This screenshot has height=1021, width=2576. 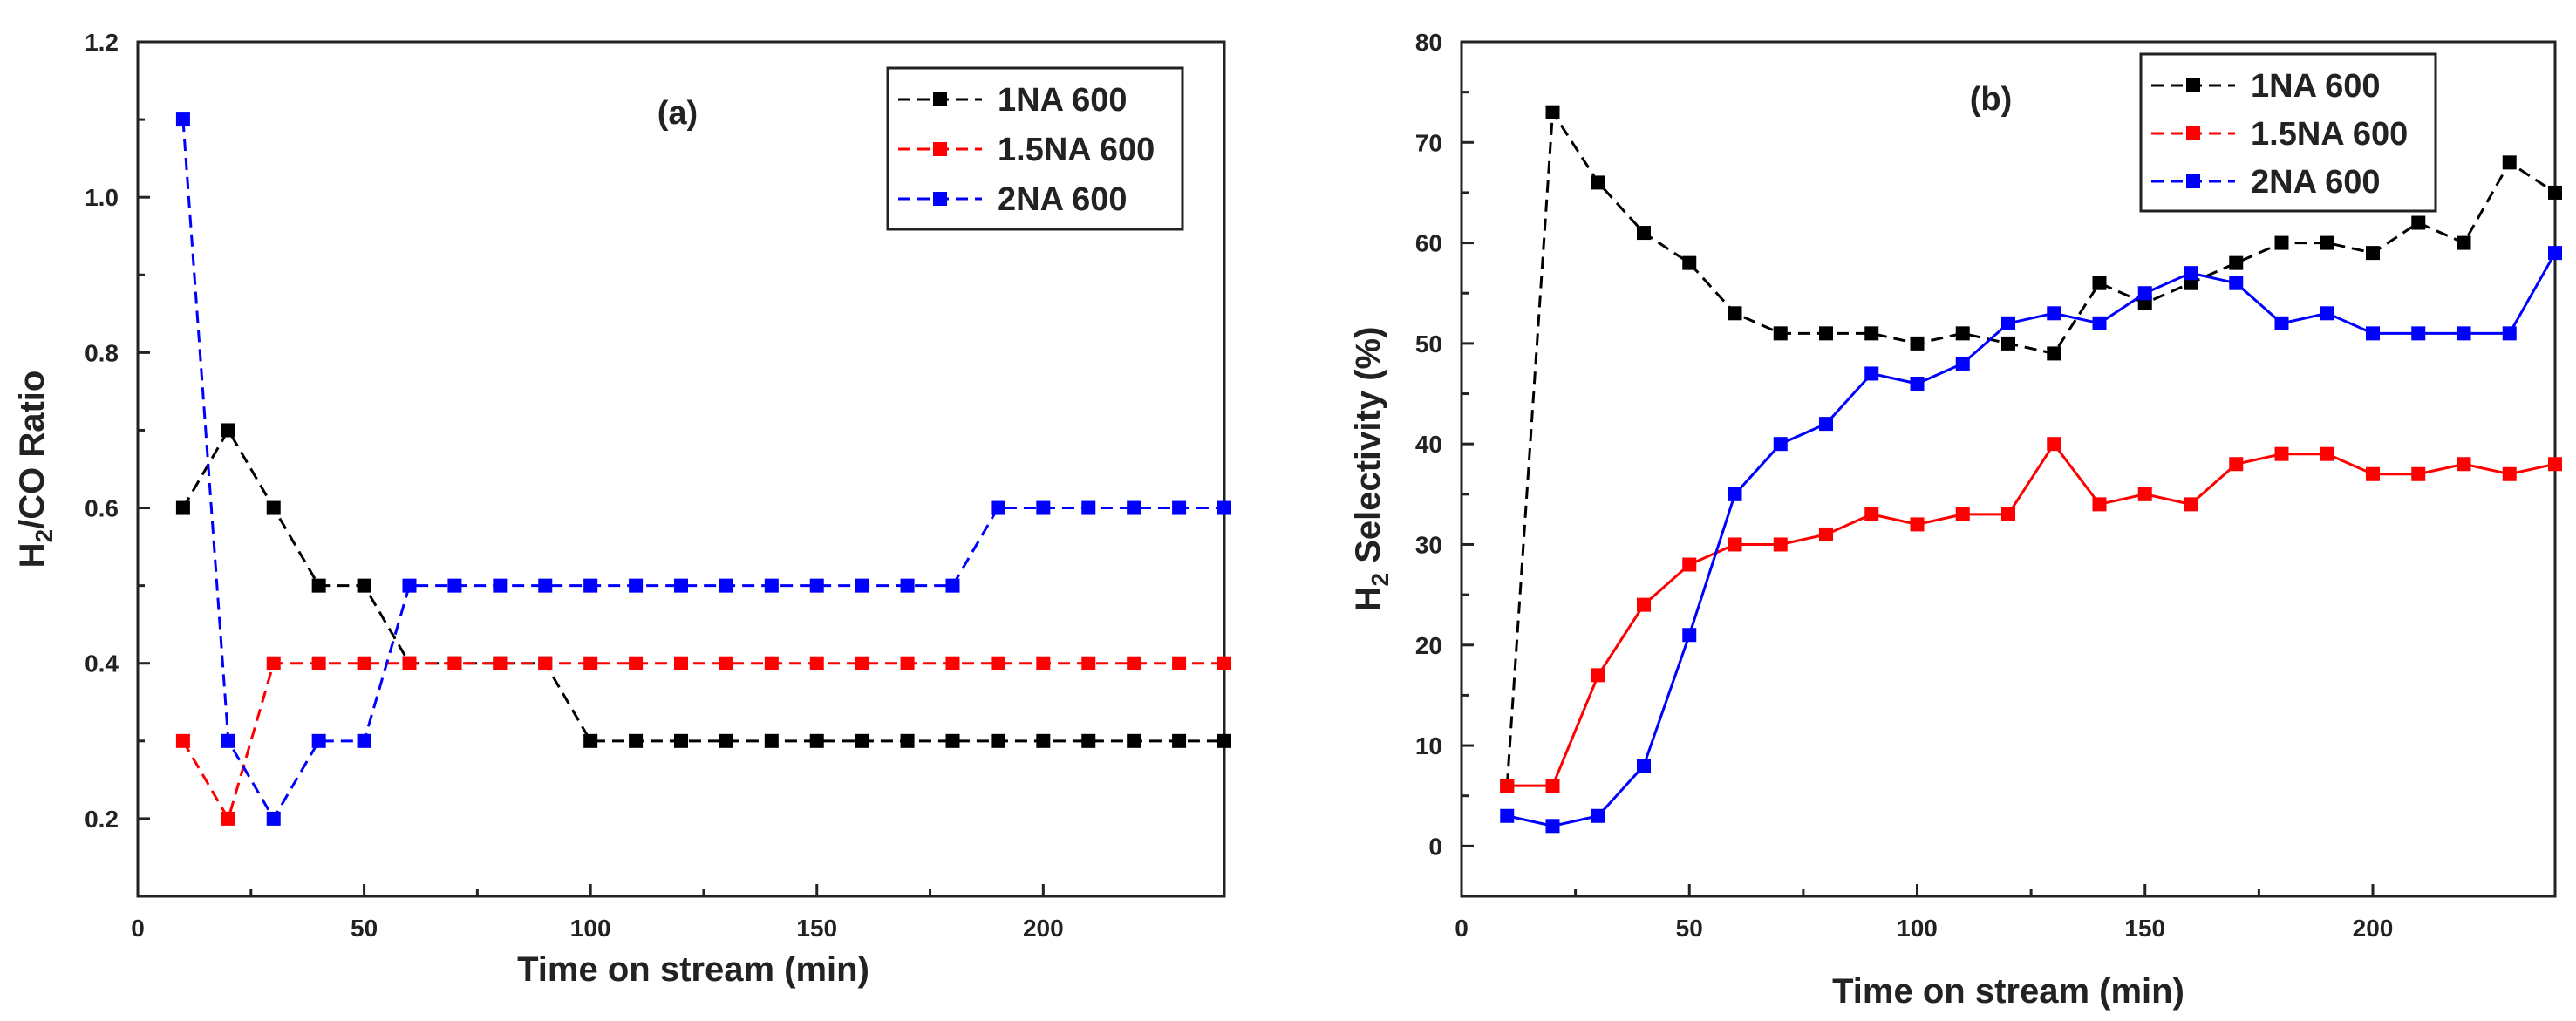 What do you see at coordinates (1063, 200) in the screenshot?
I see `legend-label: 2NA 600` at bounding box center [1063, 200].